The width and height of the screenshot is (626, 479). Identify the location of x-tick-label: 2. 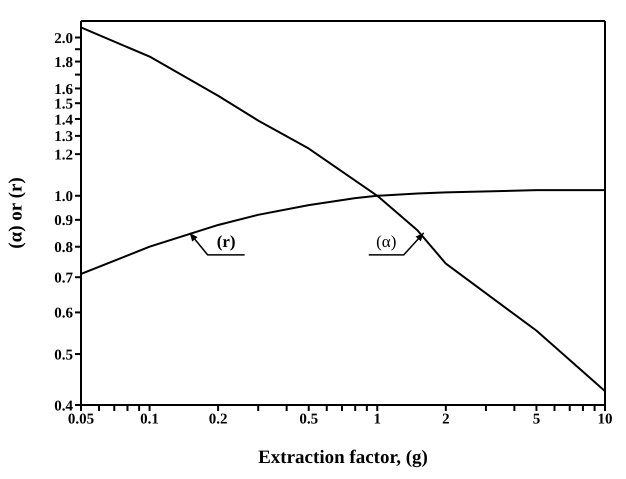
(446, 420).